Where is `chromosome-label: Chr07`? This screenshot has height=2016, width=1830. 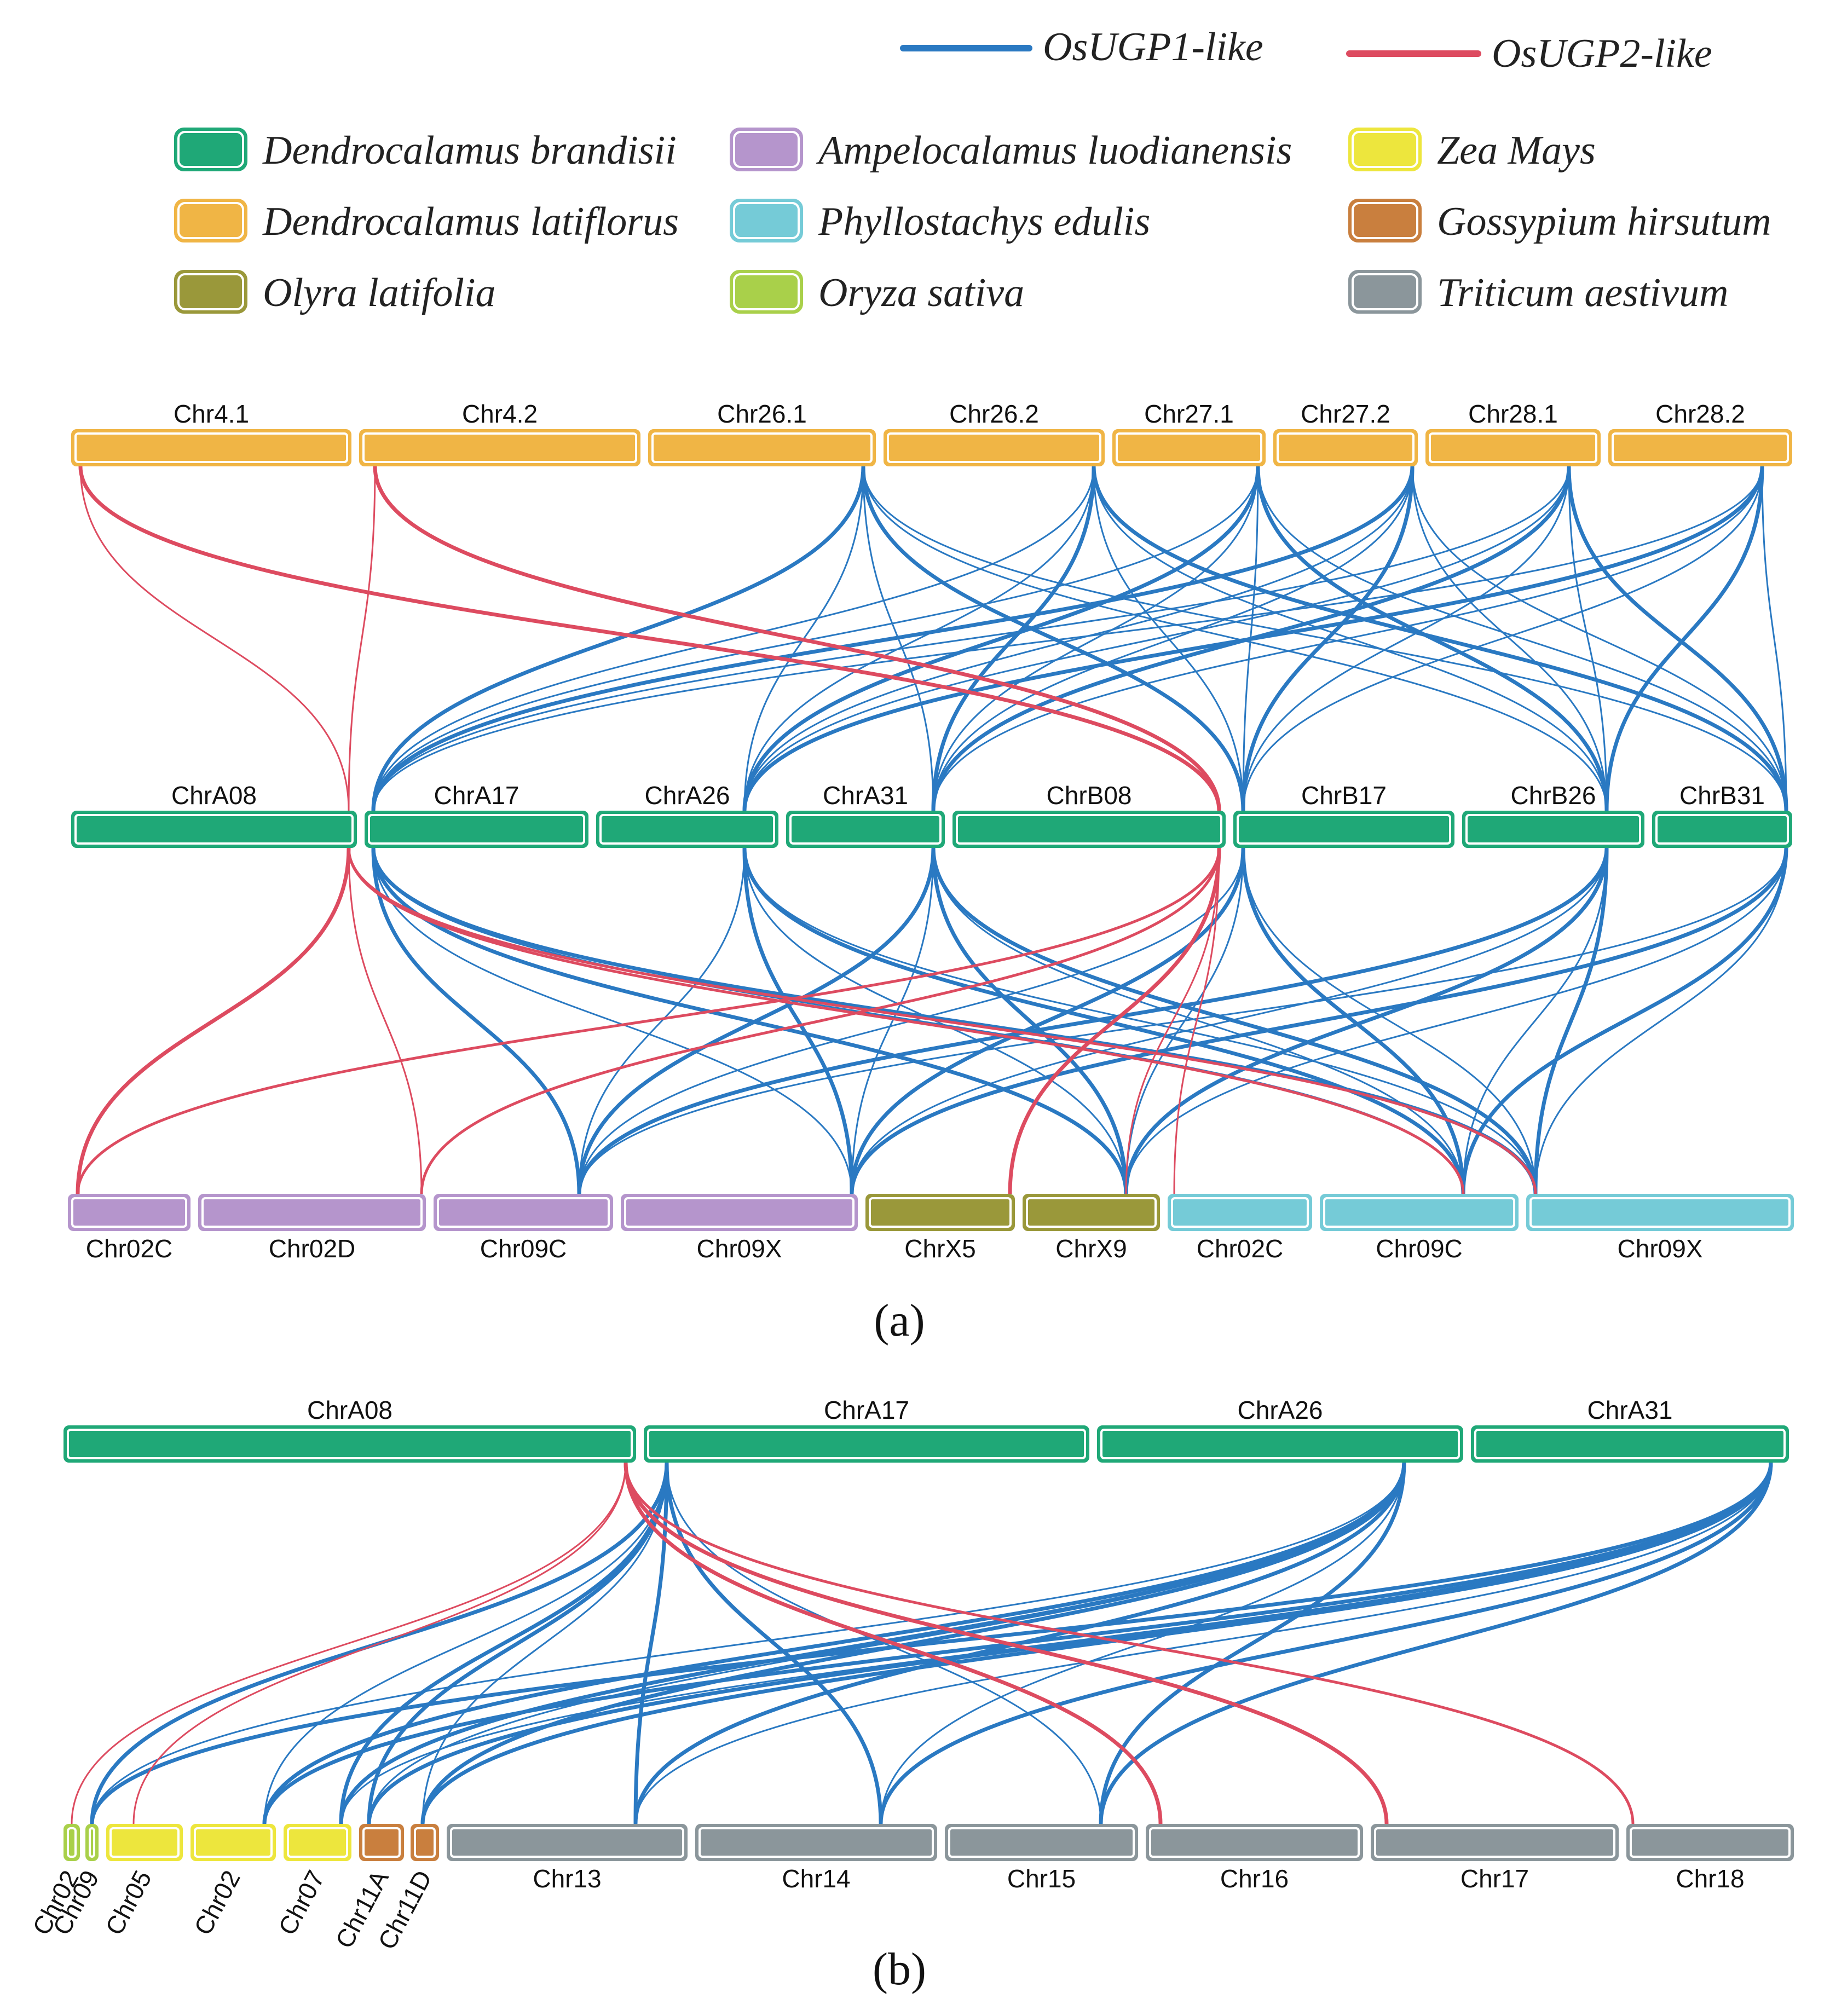 chromosome-label: Chr07 is located at coordinates (301, 1902).